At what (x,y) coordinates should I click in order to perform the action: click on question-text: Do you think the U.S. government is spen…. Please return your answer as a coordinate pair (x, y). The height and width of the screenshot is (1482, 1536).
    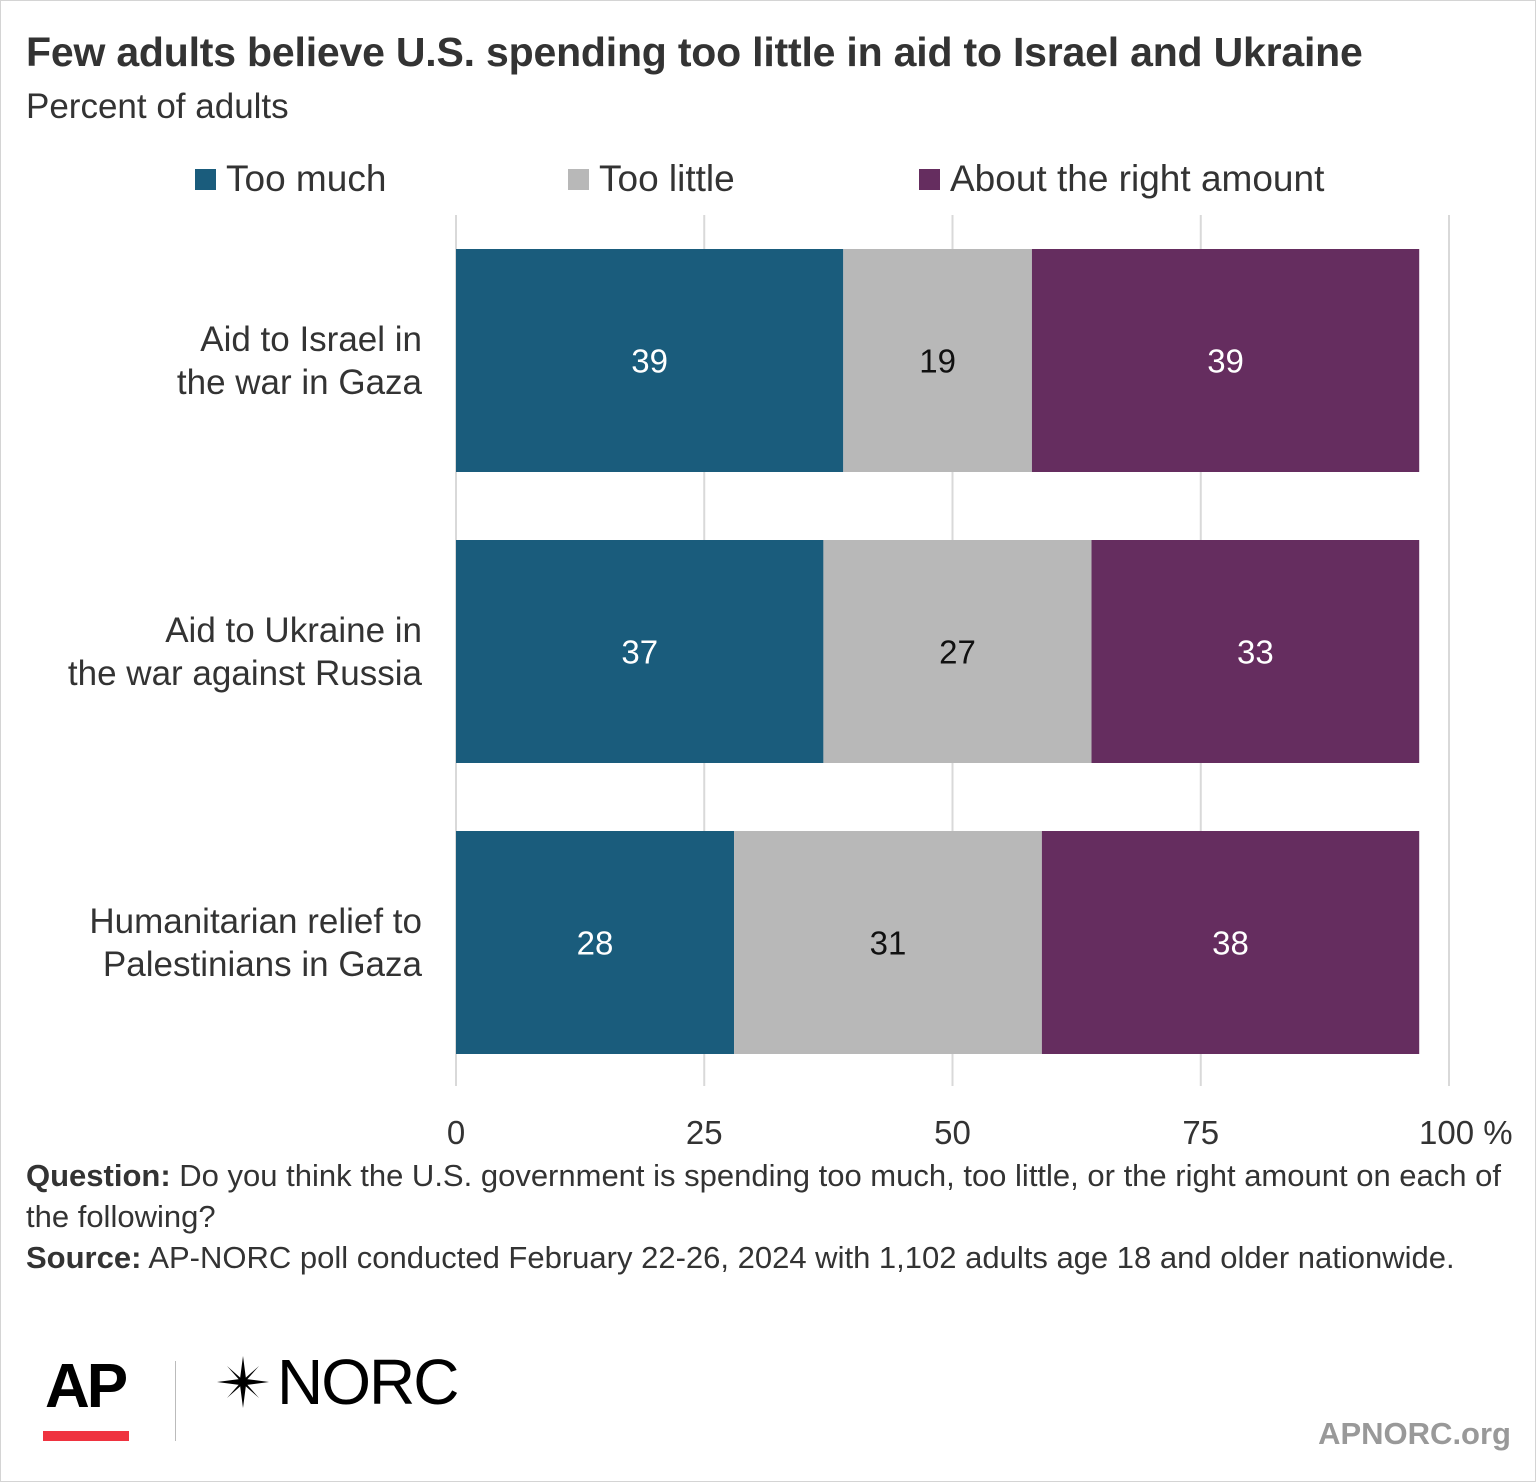
    Looking at the image, I should click on (763, 1196).